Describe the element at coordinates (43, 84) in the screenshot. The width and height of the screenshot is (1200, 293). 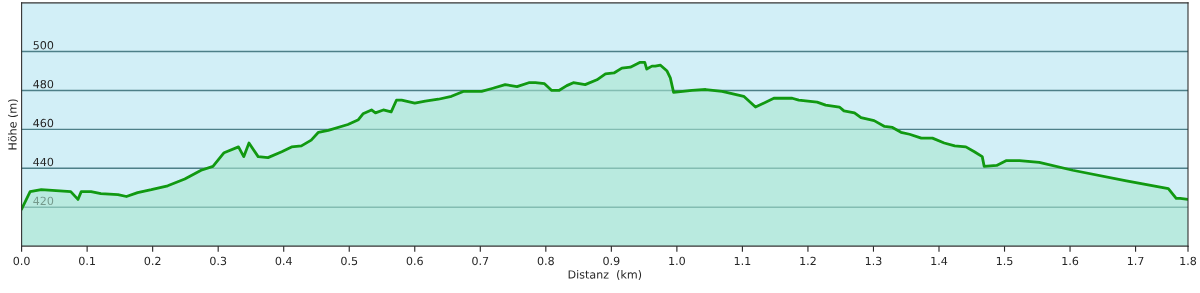
I see `y-tick-label: 480` at that location.